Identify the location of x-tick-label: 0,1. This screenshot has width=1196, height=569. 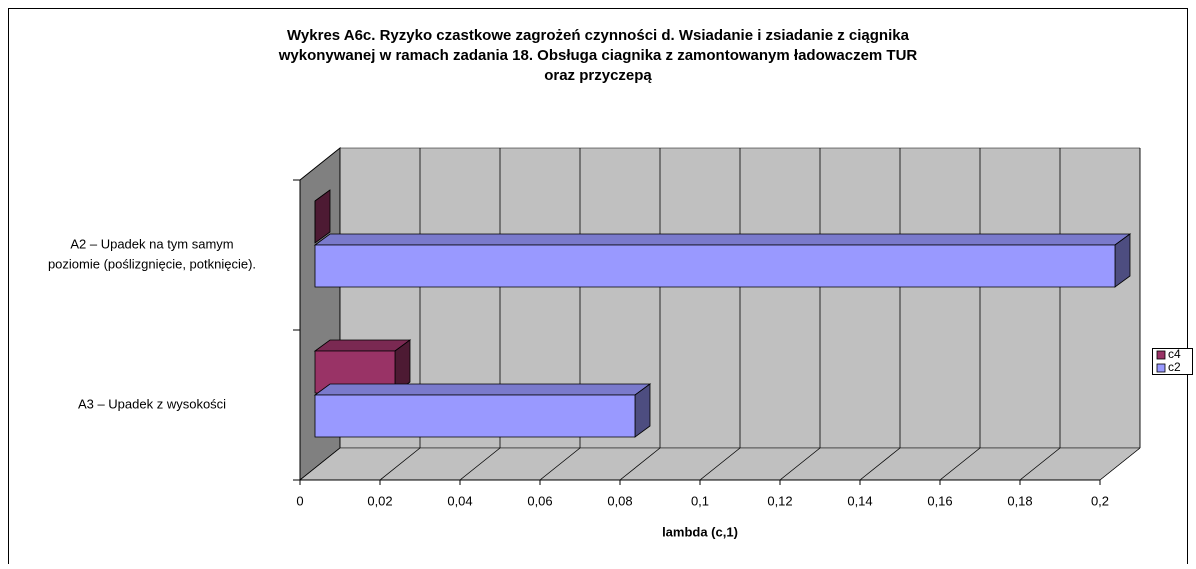
(700, 500).